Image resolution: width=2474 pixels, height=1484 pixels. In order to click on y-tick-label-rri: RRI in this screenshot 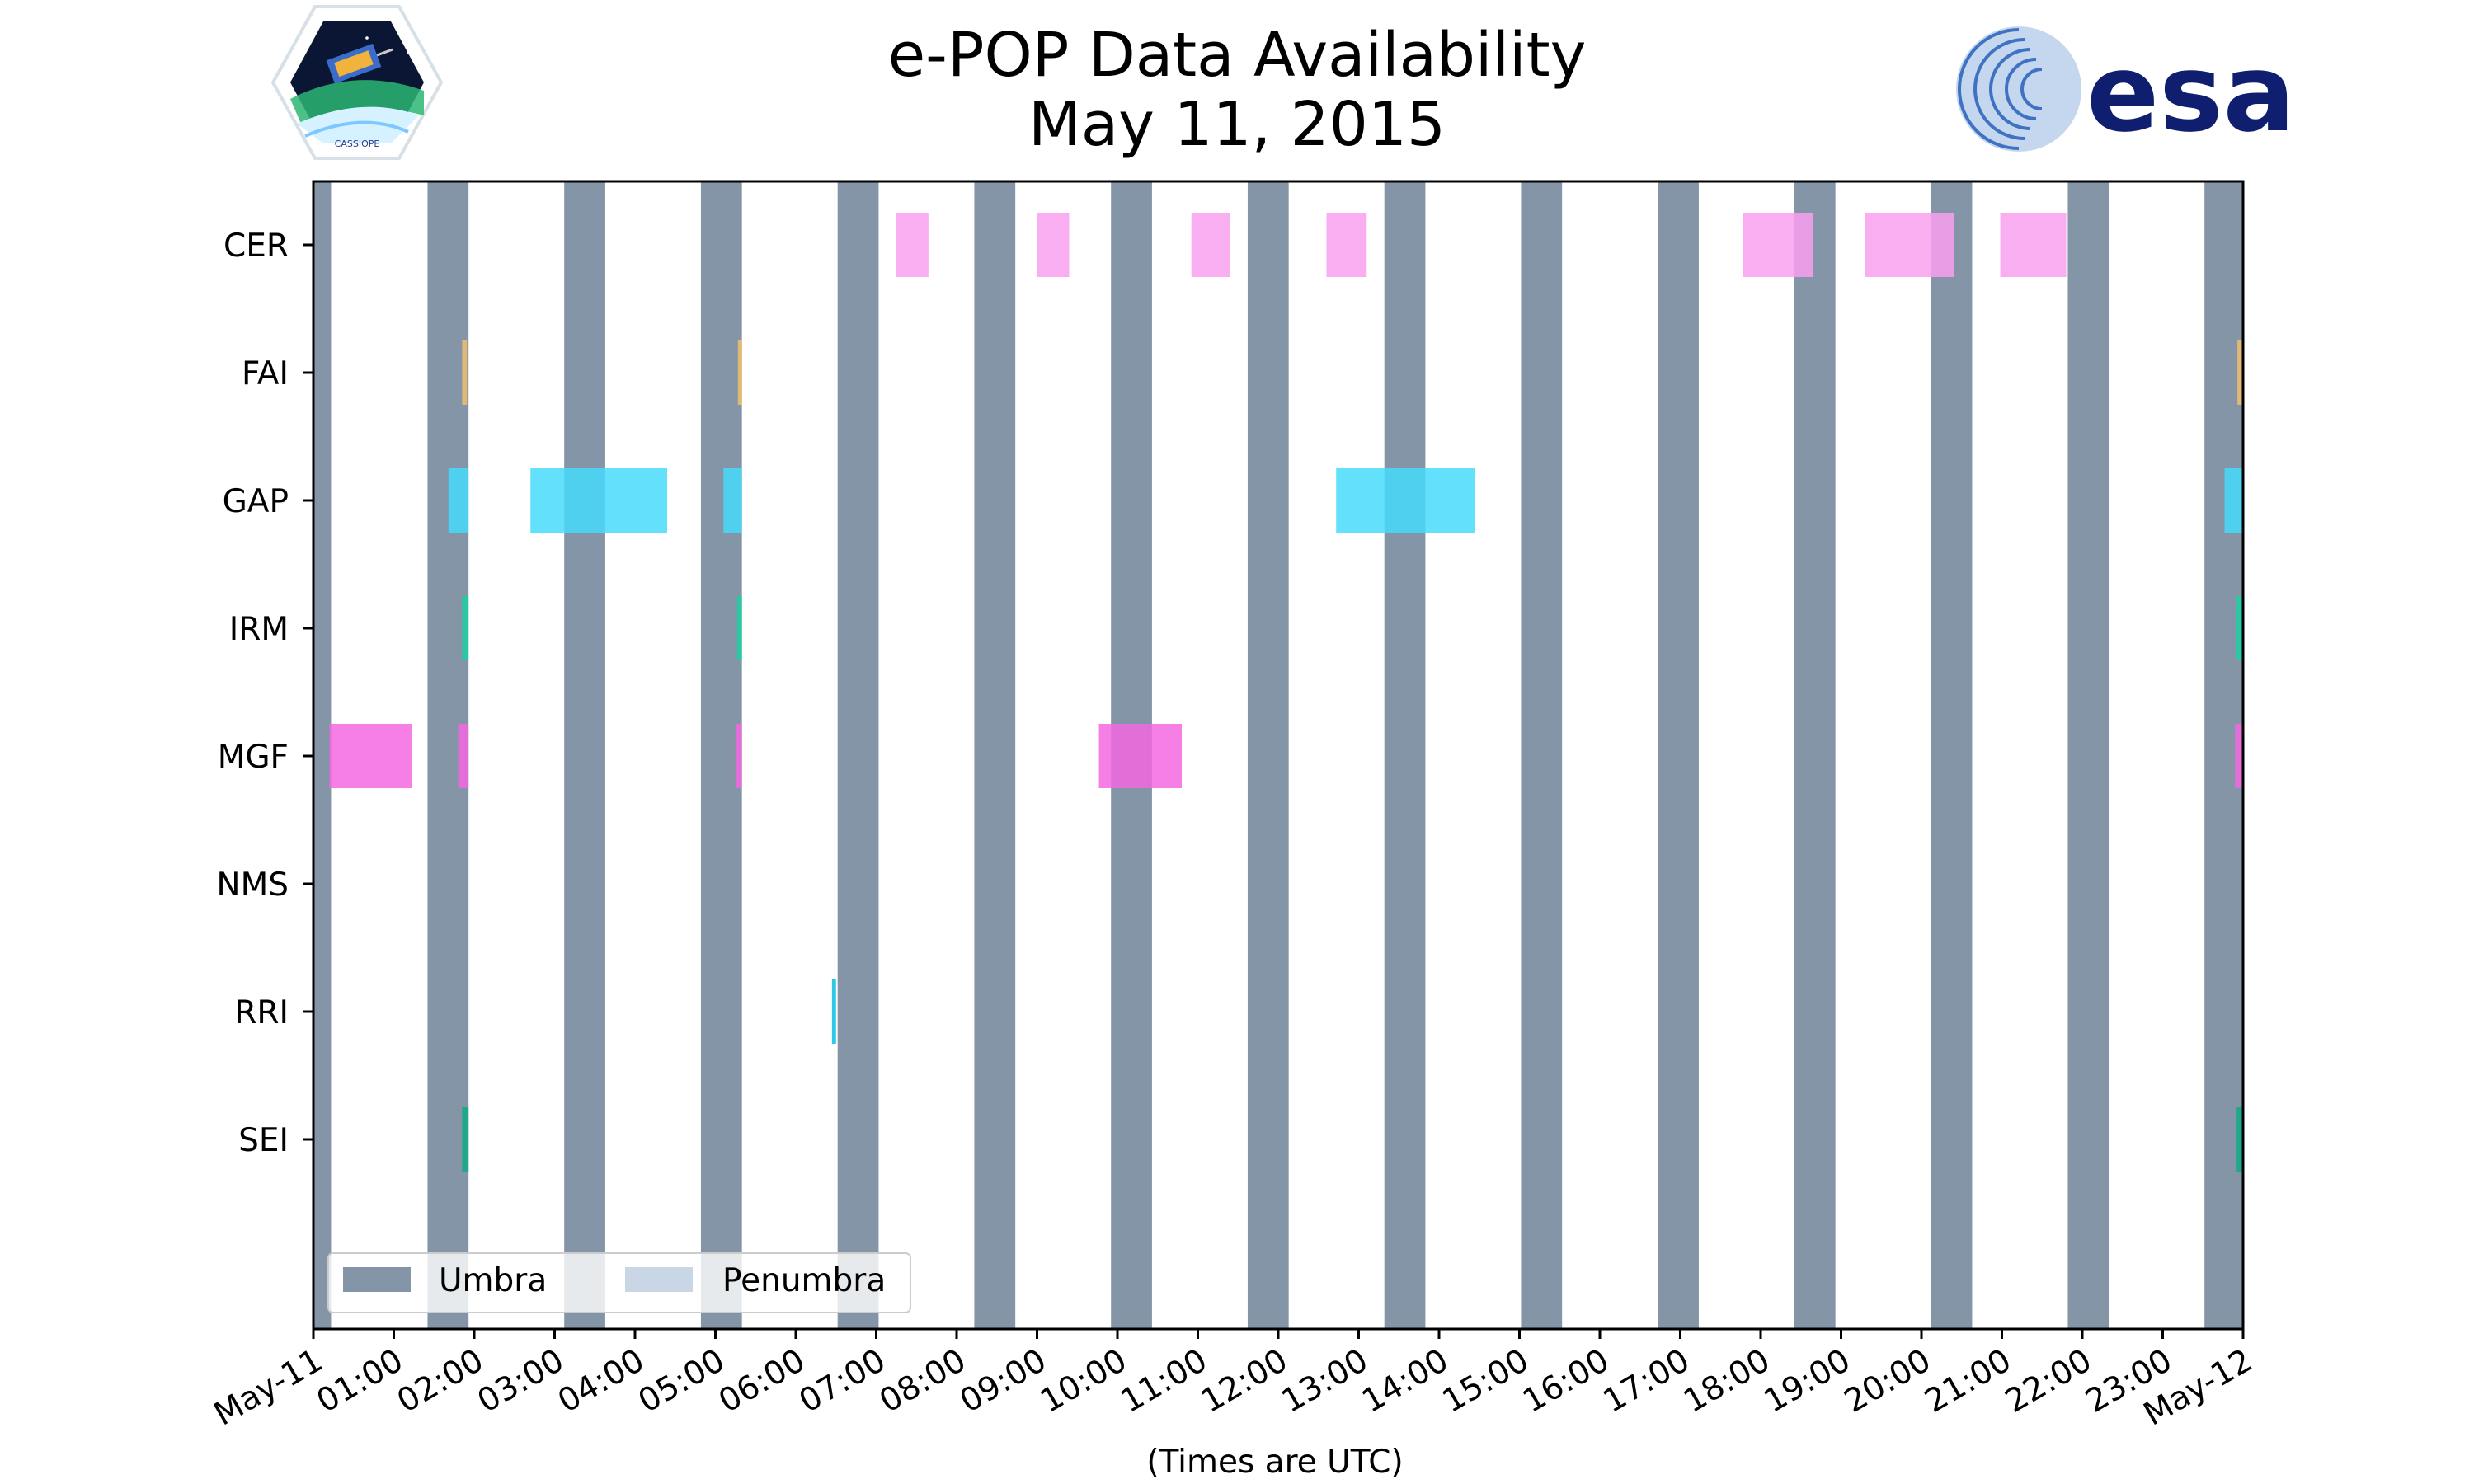, I will do `click(261, 1012)`.